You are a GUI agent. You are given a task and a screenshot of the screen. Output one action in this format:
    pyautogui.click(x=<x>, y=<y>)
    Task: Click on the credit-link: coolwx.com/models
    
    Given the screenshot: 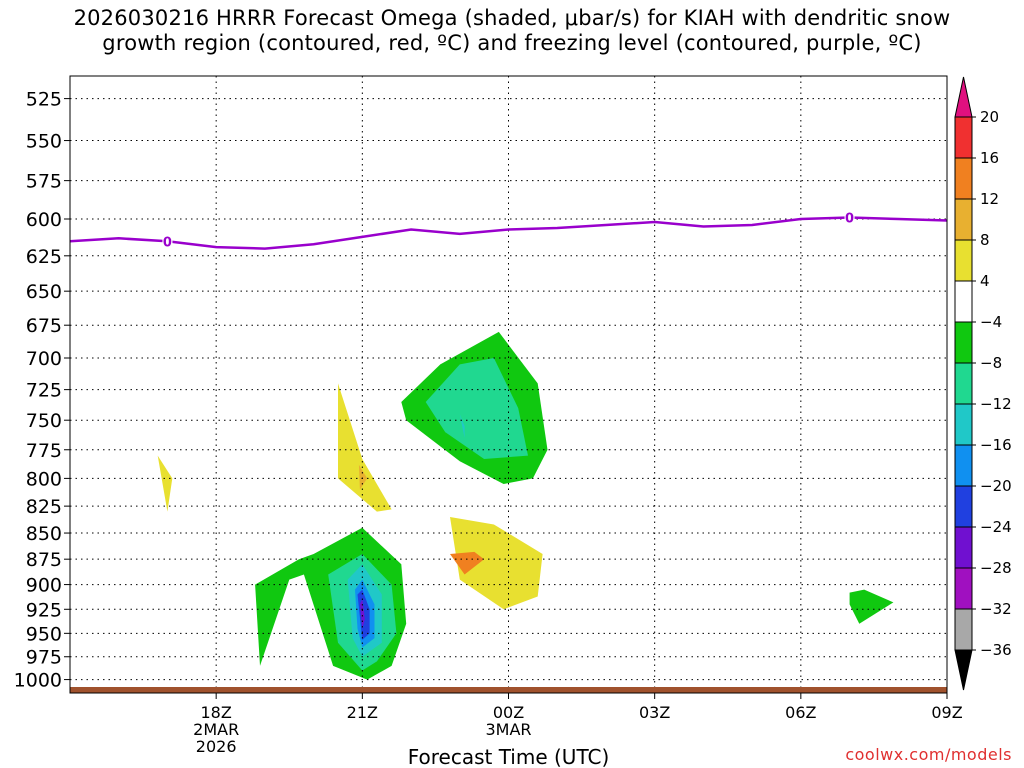 What is the action you would take?
    pyautogui.click(x=928, y=754)
    